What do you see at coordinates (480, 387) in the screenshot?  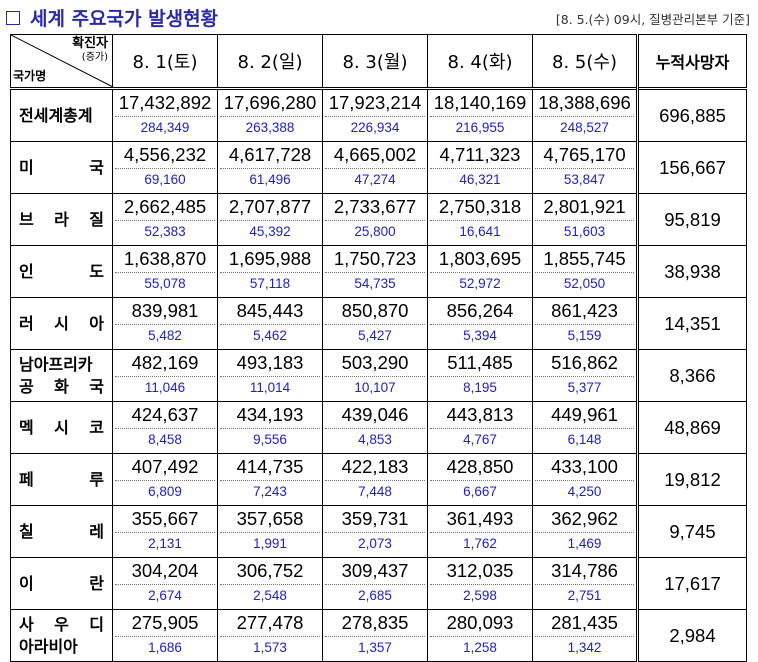 I see `daily-increase: 8,195` at bounding box center [480, 387].